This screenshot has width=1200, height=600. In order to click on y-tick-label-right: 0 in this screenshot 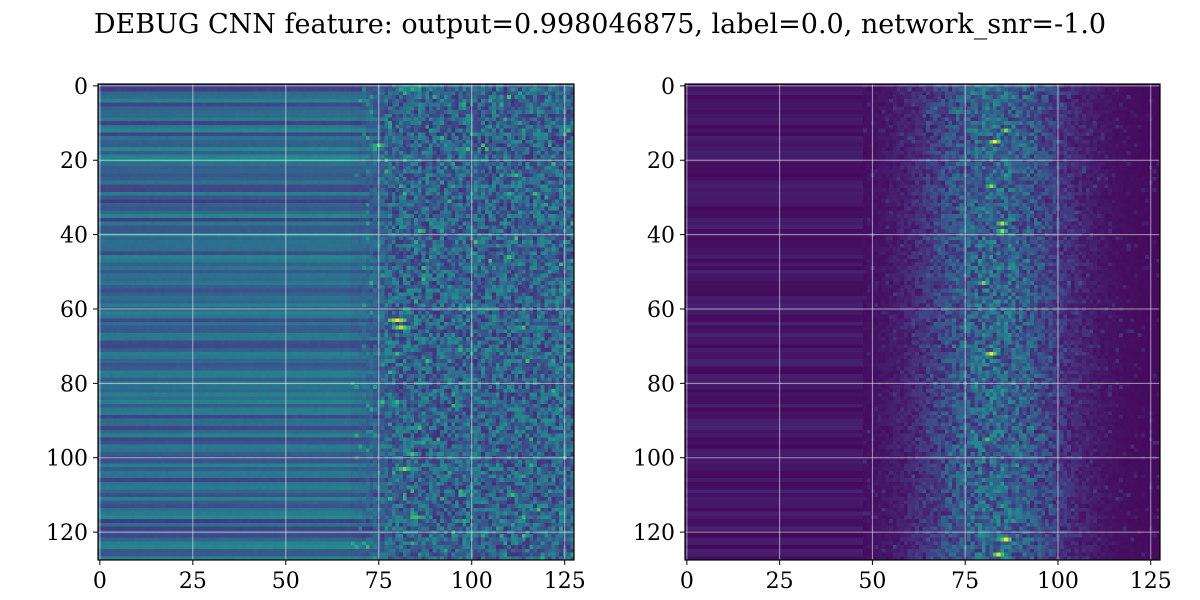, I will do `click(668, 87)`.